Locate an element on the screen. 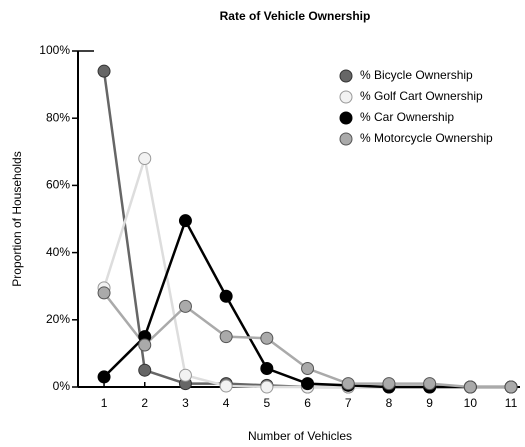 Image resolution: width=525 pixels, height=447 pixels. legend-label: % Bicycle Ownership is located at coordinates (416, 75).